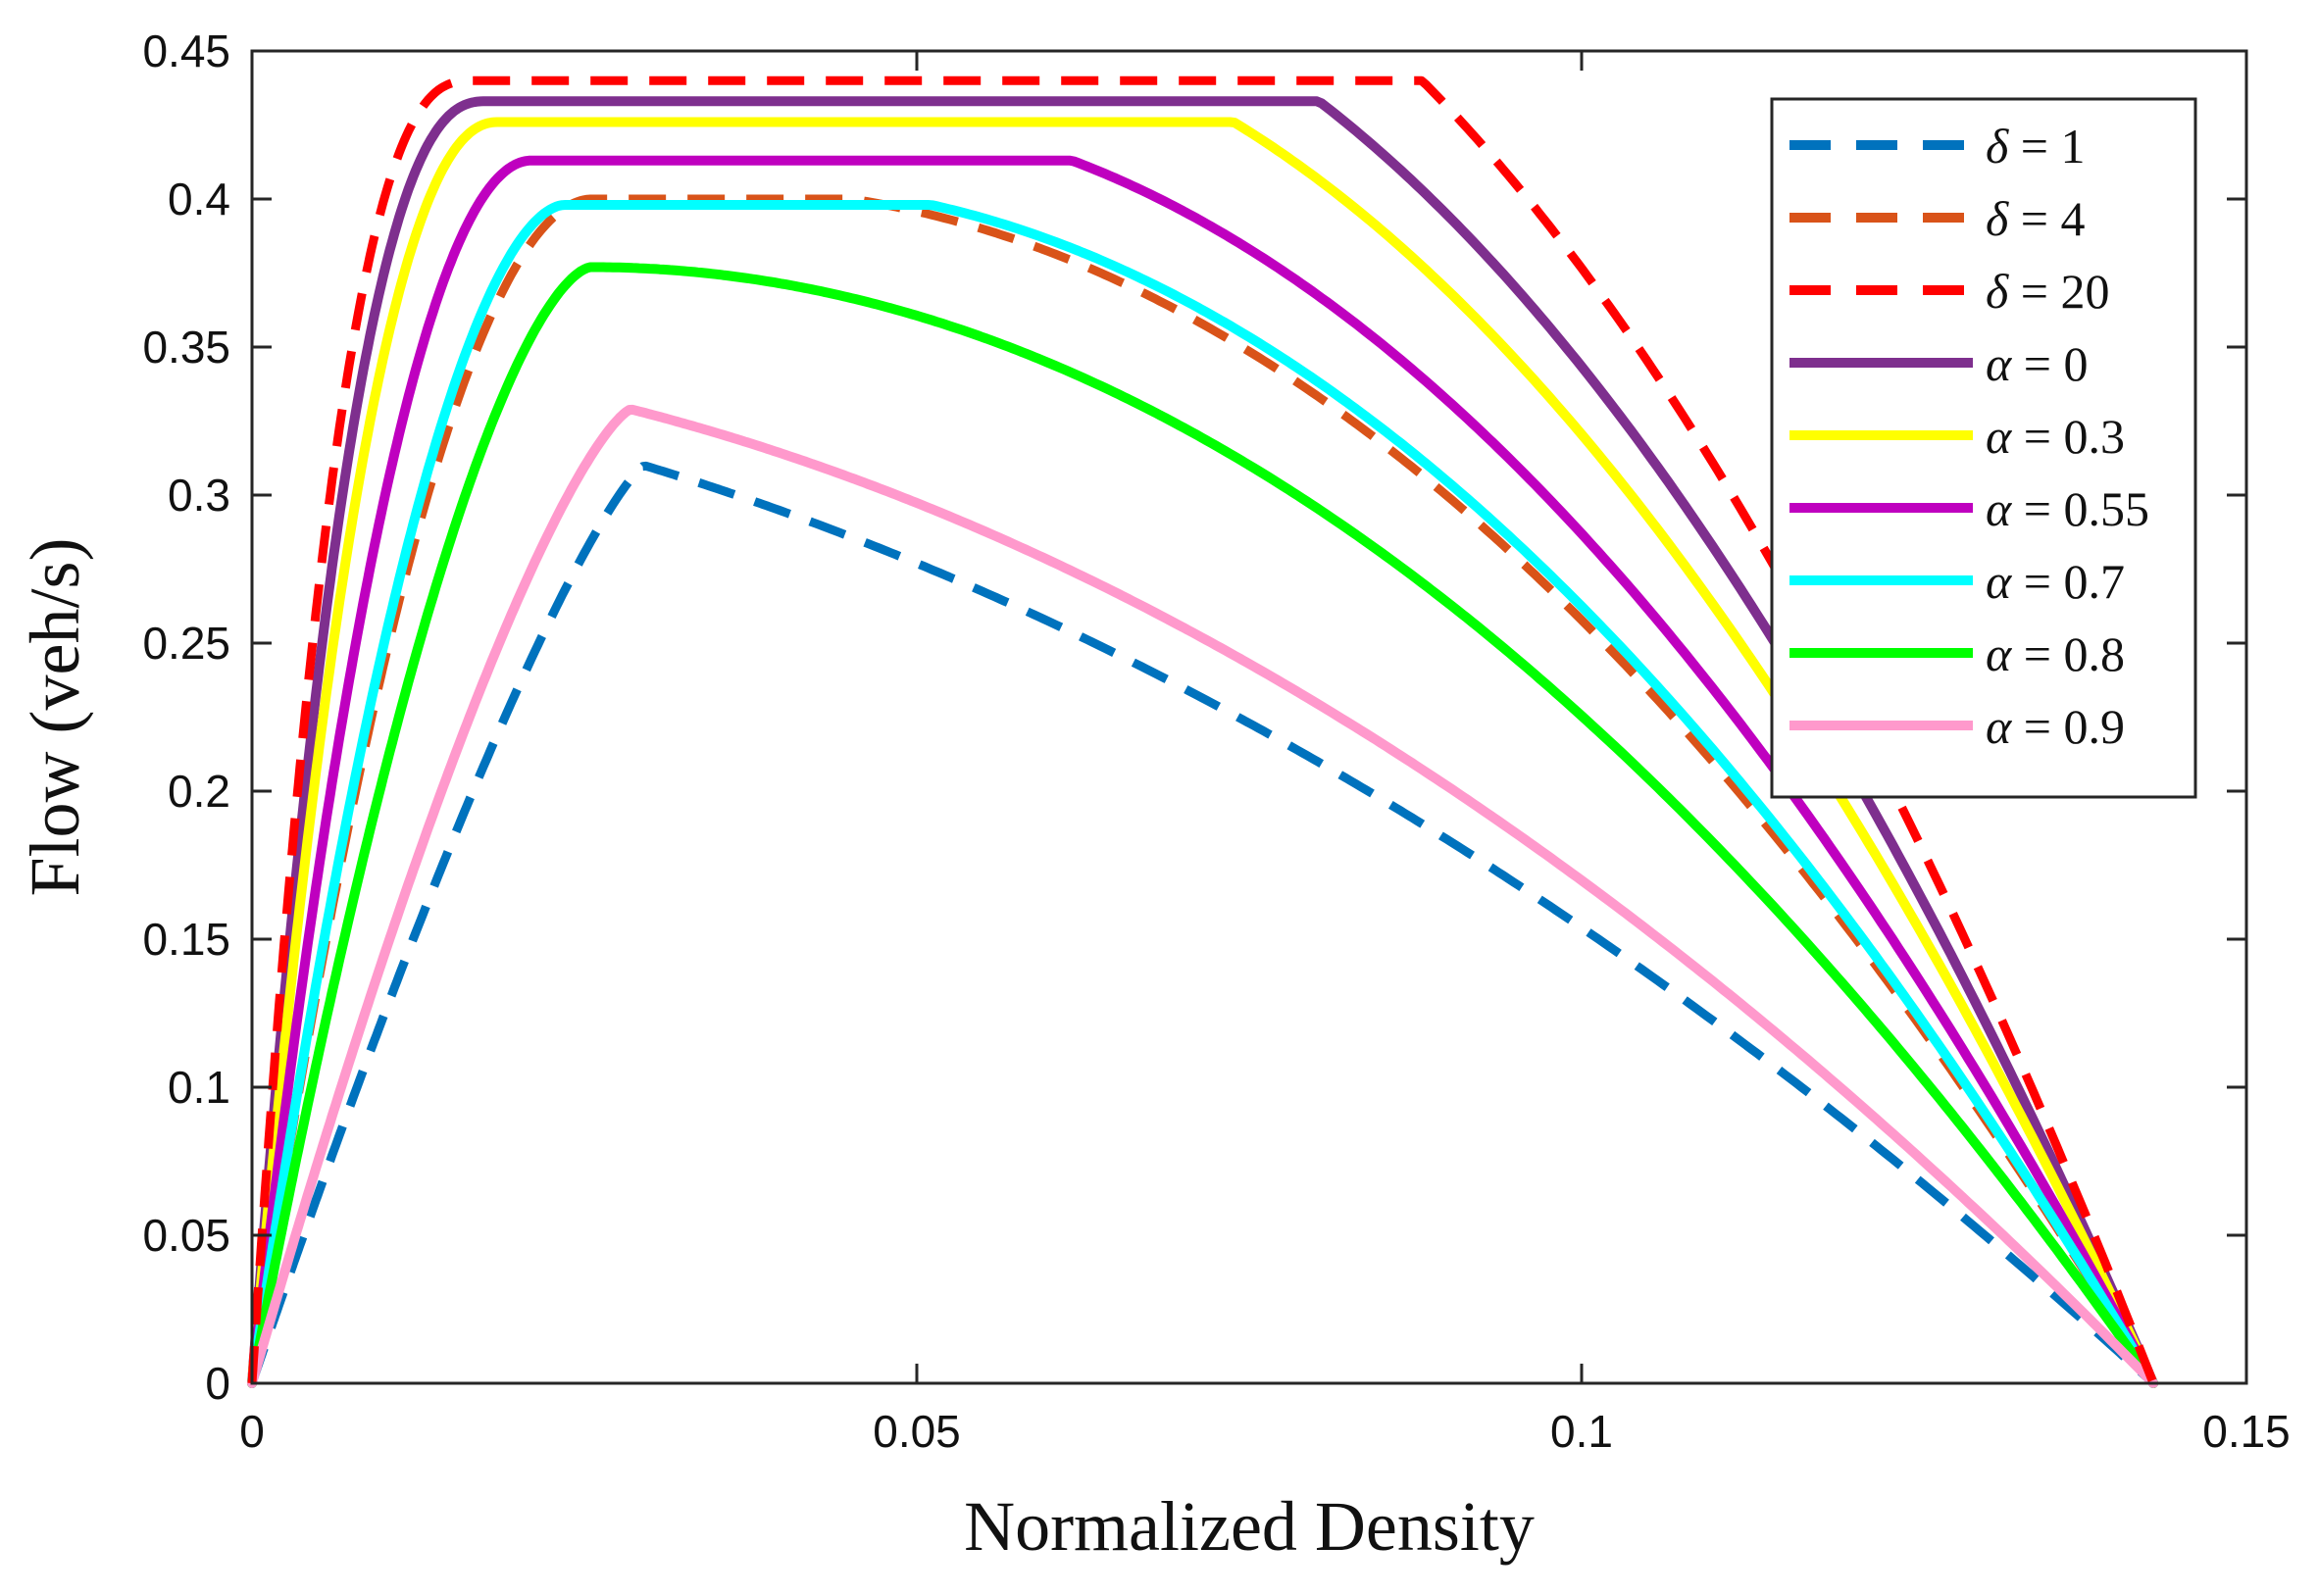 This screenshot has height=1596, width=2318. I want to click on legend-box, so click(1983, 448).